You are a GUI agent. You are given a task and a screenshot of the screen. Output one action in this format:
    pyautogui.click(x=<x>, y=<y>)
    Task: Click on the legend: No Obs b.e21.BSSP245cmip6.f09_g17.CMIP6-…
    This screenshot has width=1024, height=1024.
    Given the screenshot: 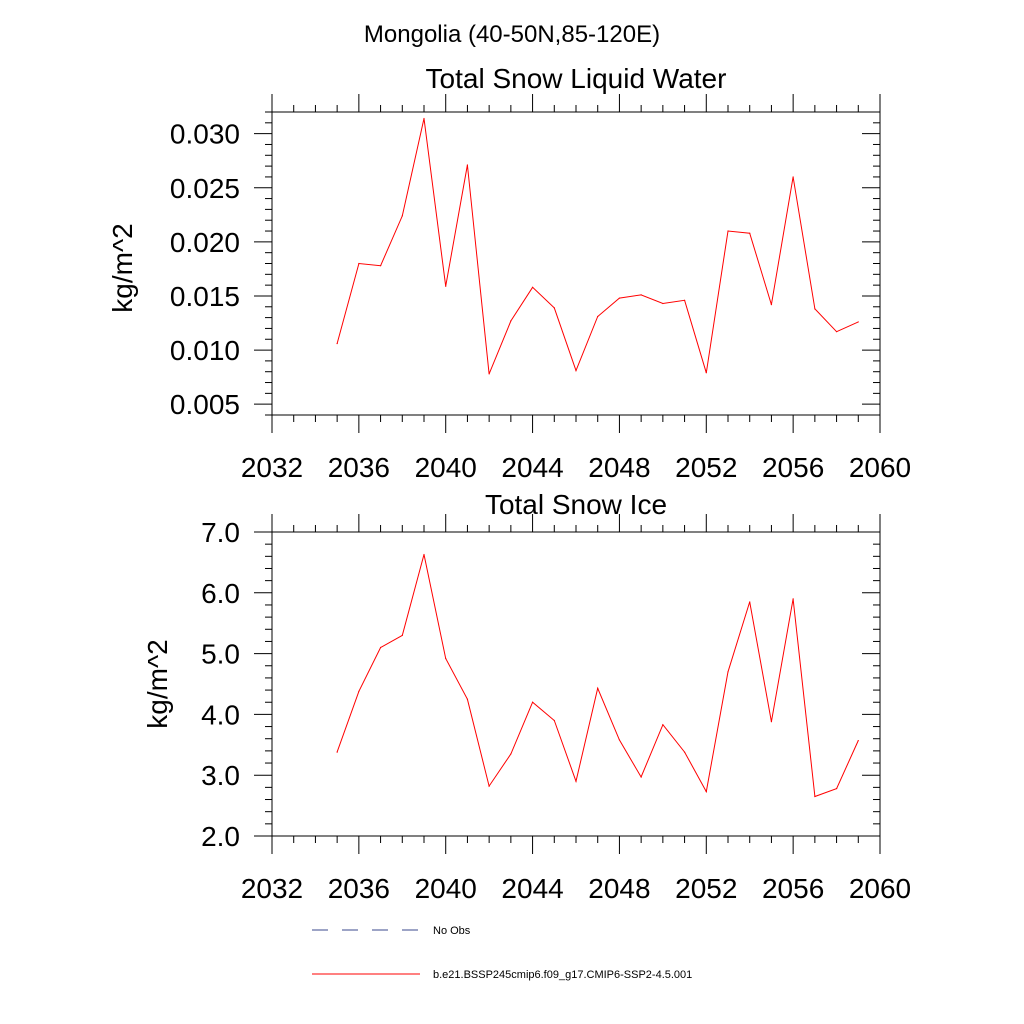 What is the action you would take?
    pyautogui.click(x=502, y=953)
    